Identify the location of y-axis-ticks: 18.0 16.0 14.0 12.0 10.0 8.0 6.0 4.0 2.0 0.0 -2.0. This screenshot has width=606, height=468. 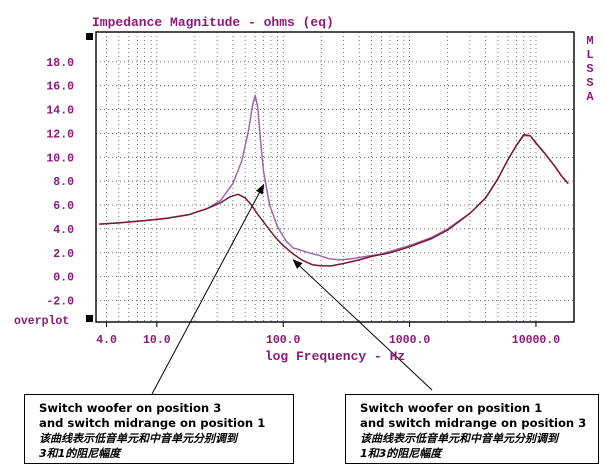
(60, 183).